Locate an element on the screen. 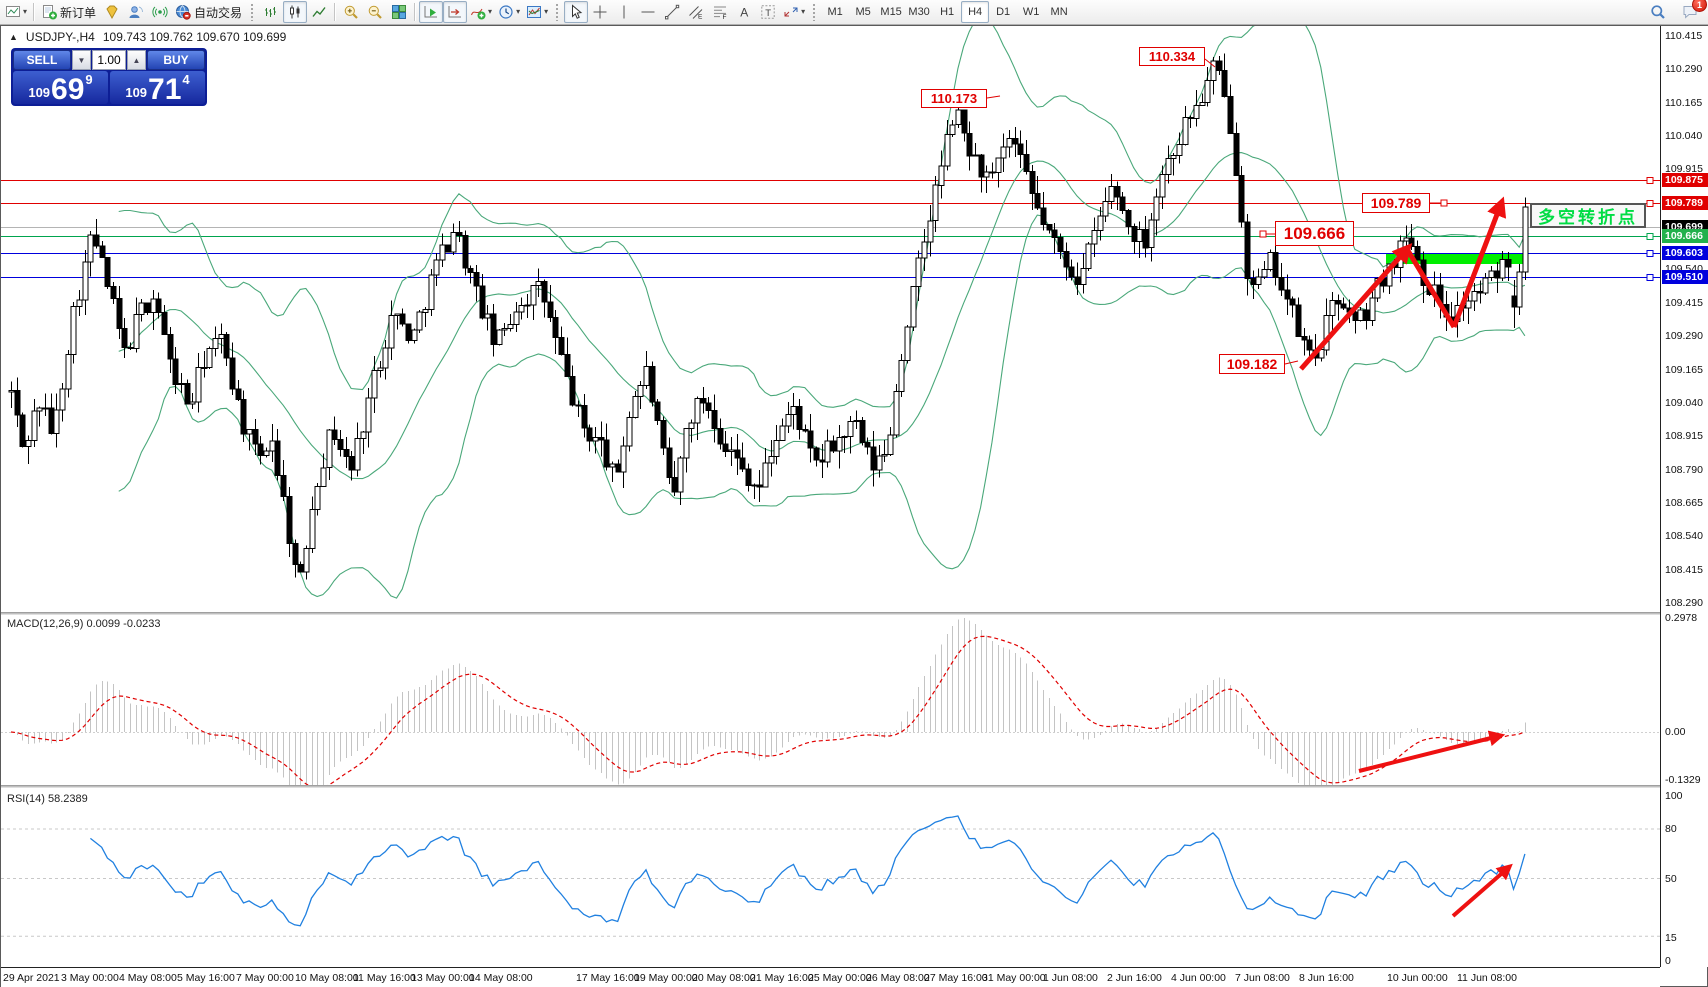  time-axis-label: 4 Jun 00:00 is located at coordinates (1198, 978).